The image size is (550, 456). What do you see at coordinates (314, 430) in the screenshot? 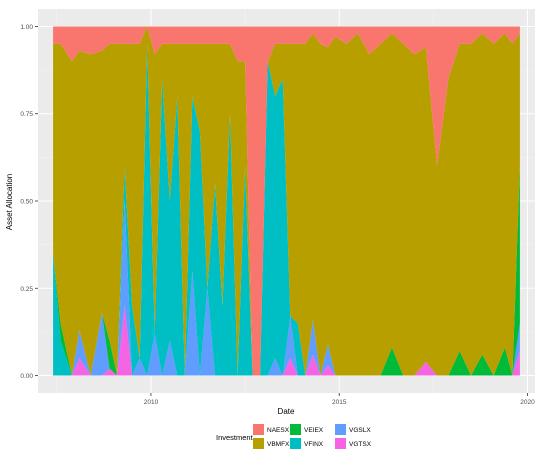
I see `legend-label-veiex: VEIEX` at bounding box center [314, 430].